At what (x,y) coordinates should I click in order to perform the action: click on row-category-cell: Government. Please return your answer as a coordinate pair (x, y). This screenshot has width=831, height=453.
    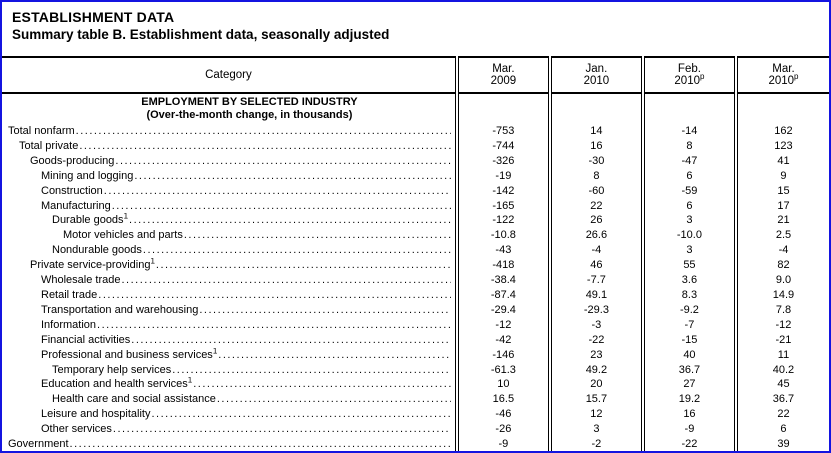
    Looking at the image, I should click on (229, 444).